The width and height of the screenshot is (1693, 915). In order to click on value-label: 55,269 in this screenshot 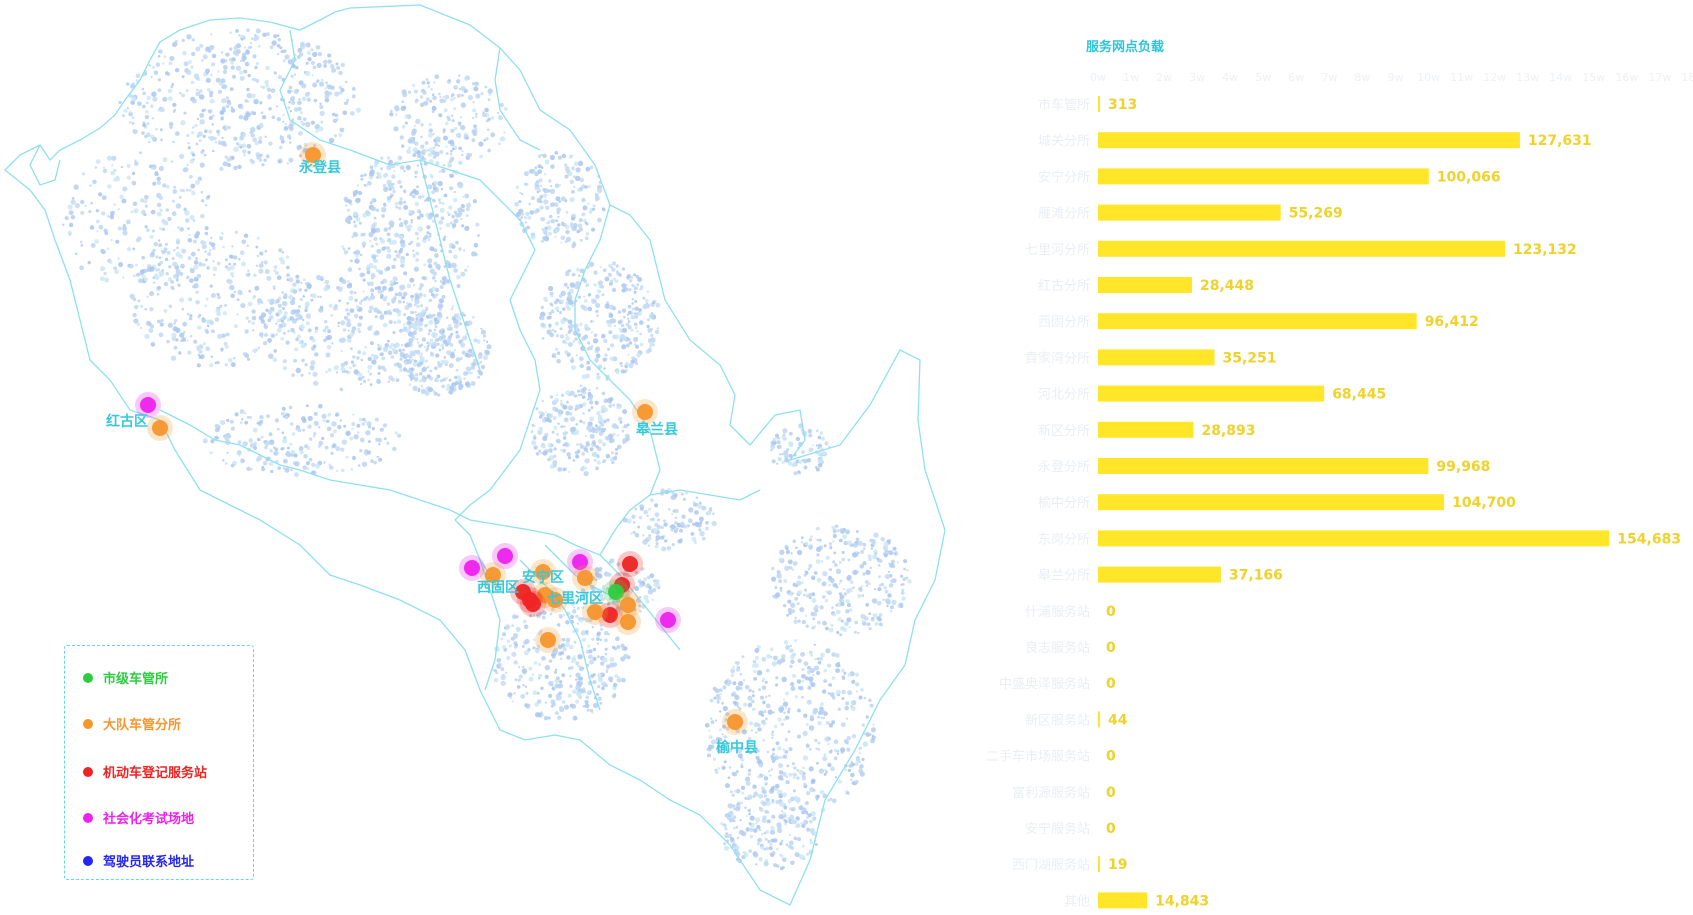, I will do `click(1316, 214)`.